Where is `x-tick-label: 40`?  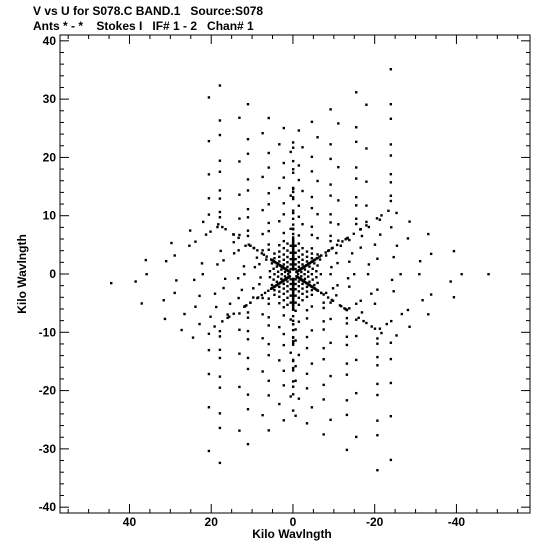
x-tick-label: 40 is located at coordinates (130, 522).